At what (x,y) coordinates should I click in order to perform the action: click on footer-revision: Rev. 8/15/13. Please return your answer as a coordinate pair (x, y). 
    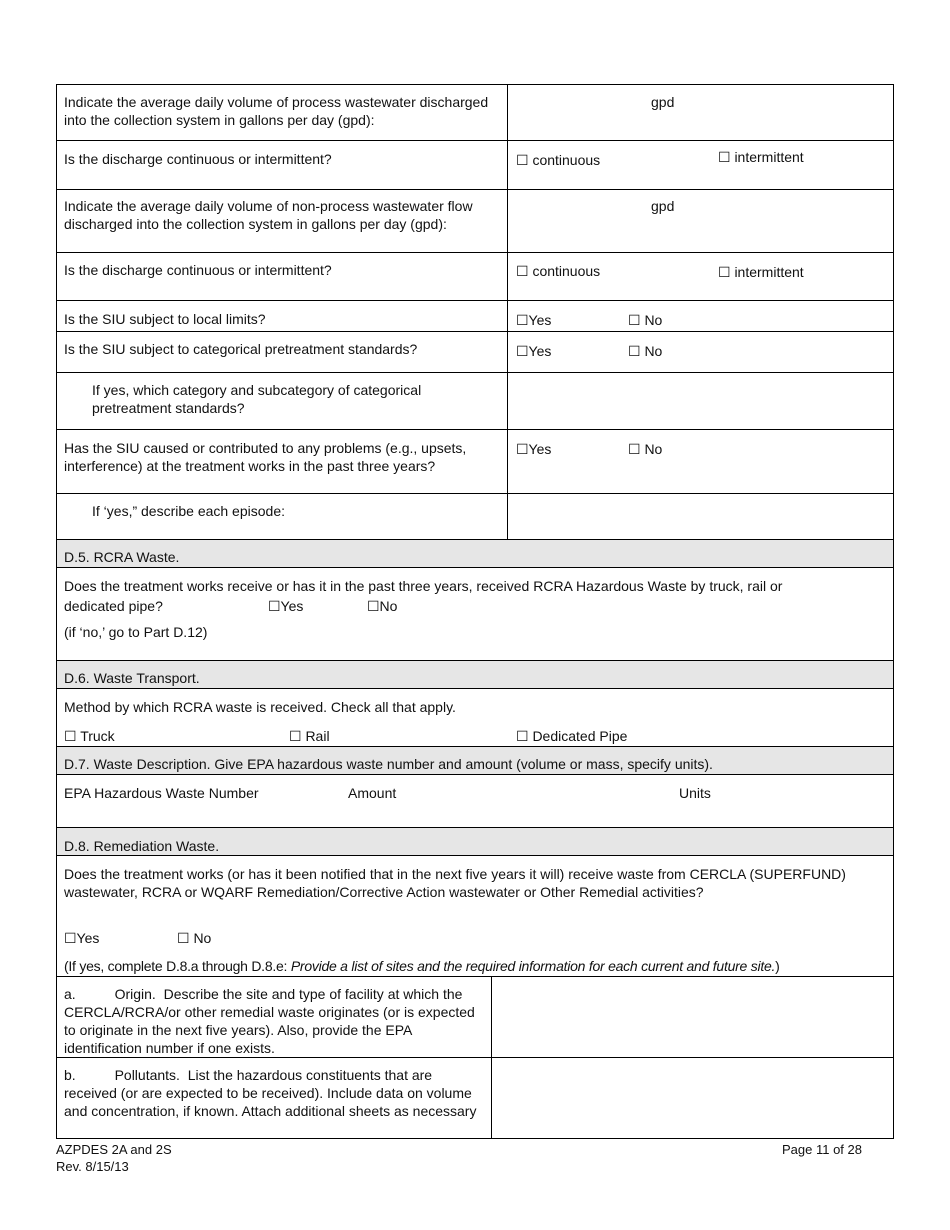
    Looking at the image, I should click on (92, 1166).